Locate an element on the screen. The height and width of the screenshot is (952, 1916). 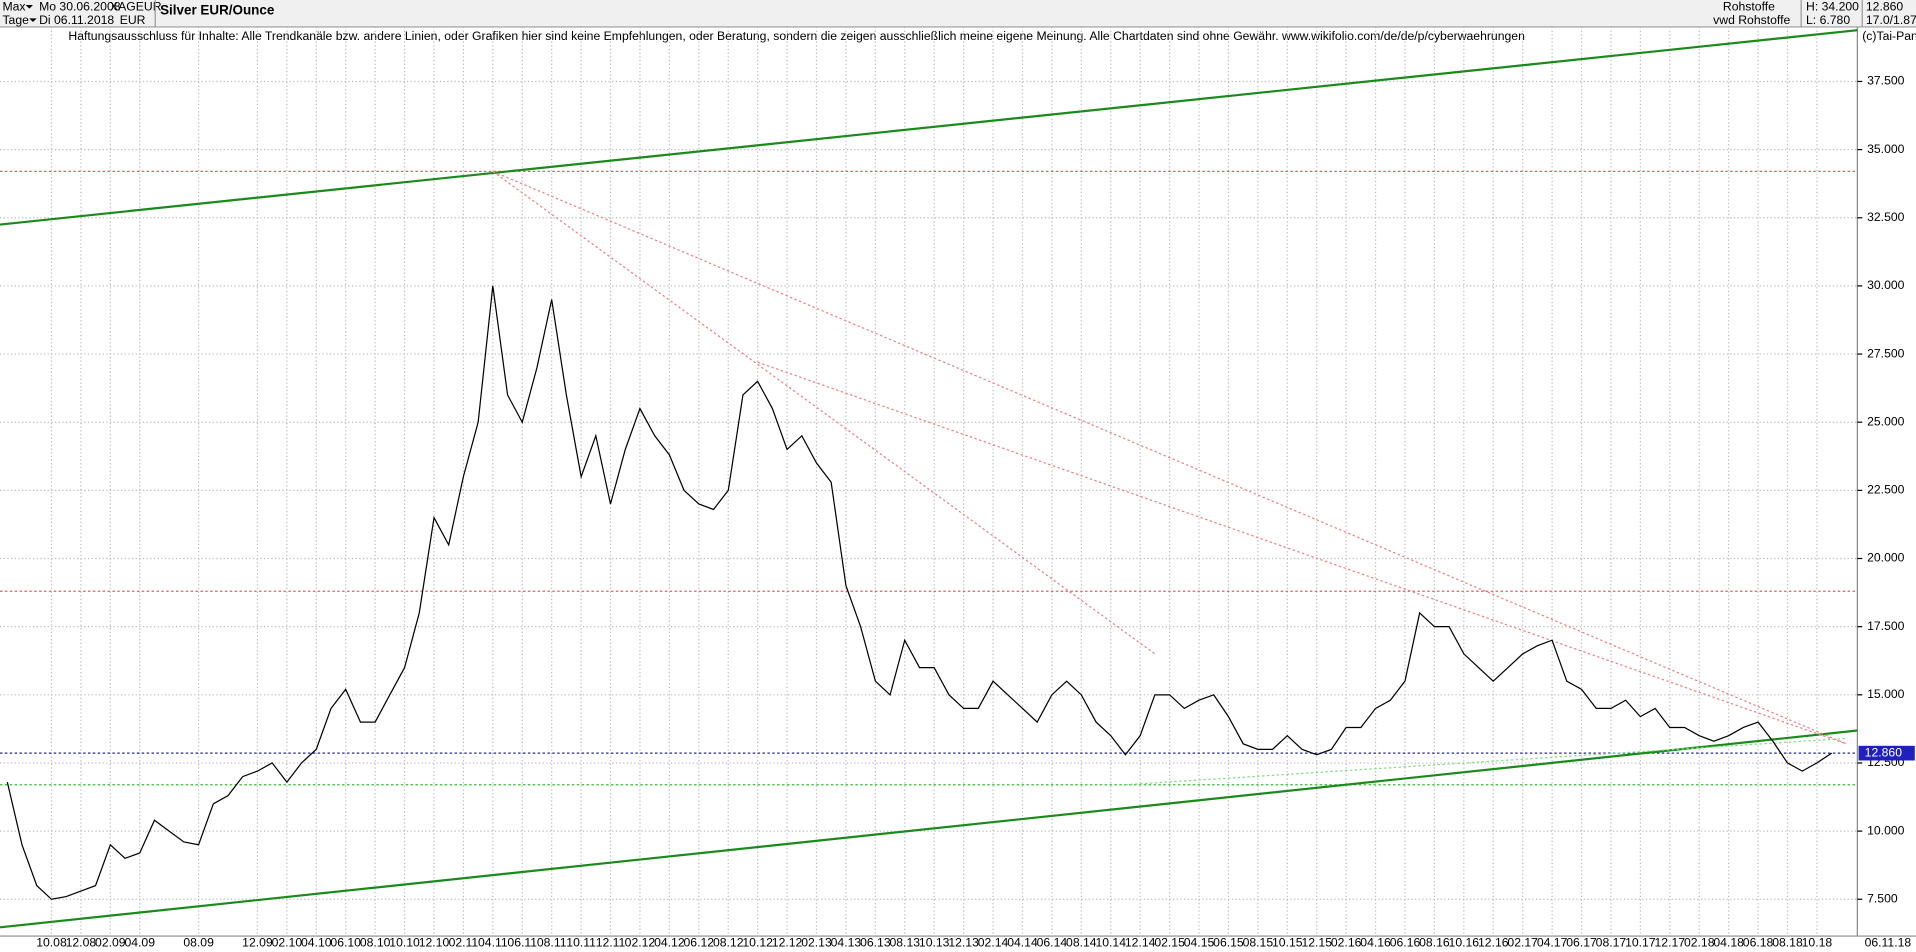
x-tick-label: 08.18 is located at coordinates (1787, 943).